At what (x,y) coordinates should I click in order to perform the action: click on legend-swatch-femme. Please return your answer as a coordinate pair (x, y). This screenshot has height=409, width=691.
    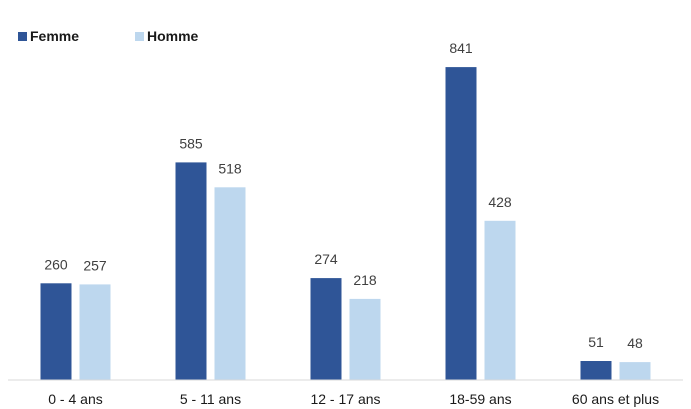
    Looking at the image, I should click on (22, 36).